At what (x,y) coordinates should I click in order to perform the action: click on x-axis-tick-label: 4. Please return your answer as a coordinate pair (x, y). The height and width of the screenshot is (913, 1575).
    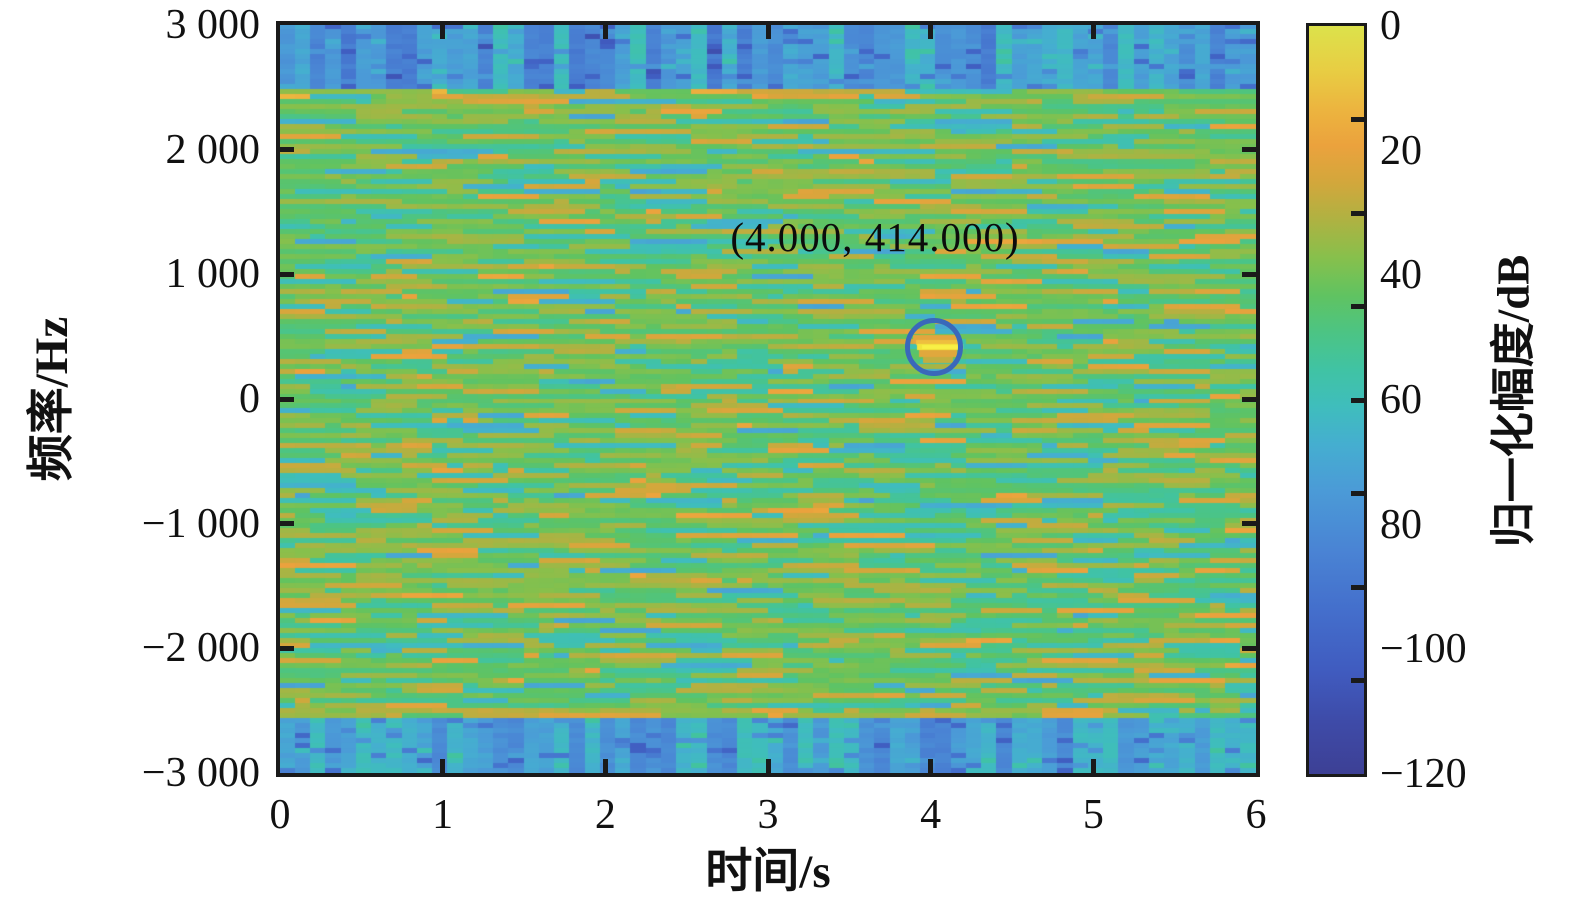
    Looking at the image, I should click on (931, 815).